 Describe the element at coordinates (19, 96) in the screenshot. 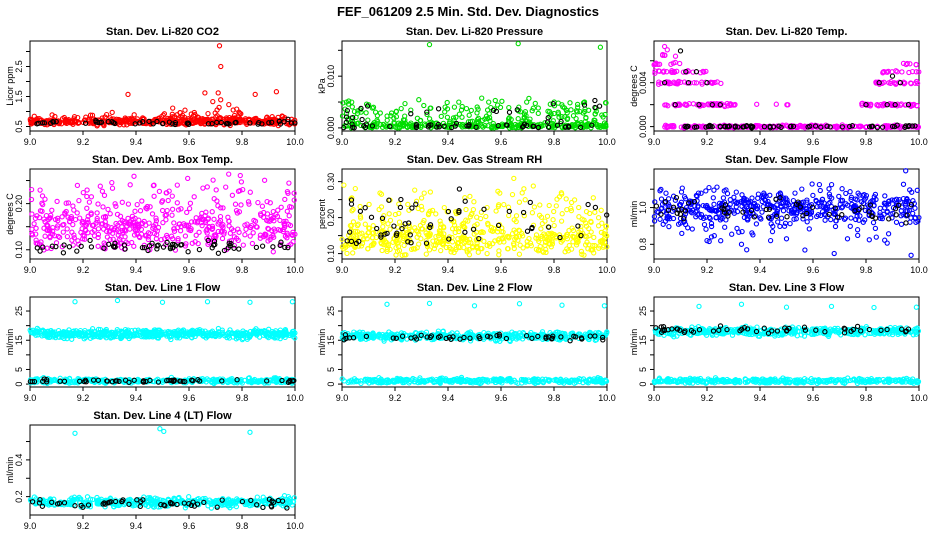

I see `y-tick-label: 1.5` at that location.